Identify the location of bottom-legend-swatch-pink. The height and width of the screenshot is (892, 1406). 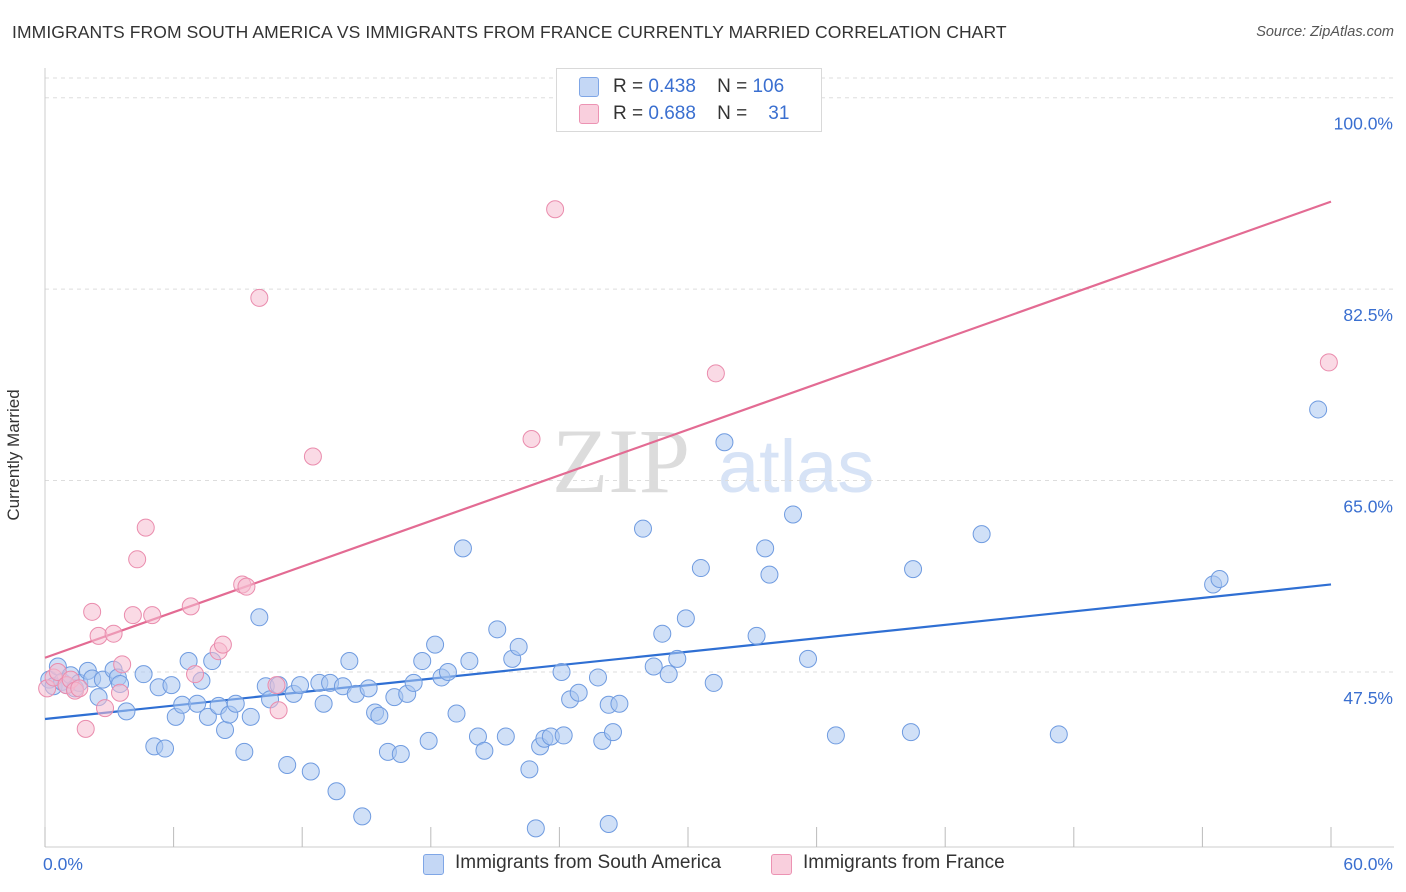
(781, 864).